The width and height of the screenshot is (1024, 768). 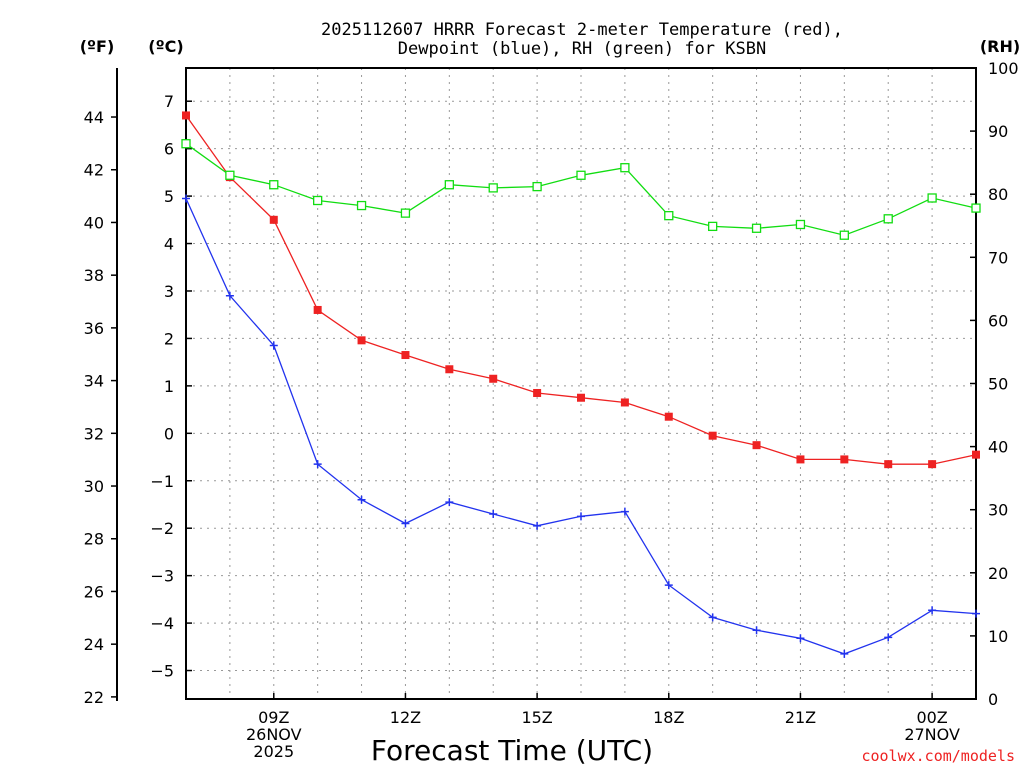 What do you see at coordinates (162, 623) in the screenshot?
I see `celsius-tick-label: −4` at bounding box center [162, 623].